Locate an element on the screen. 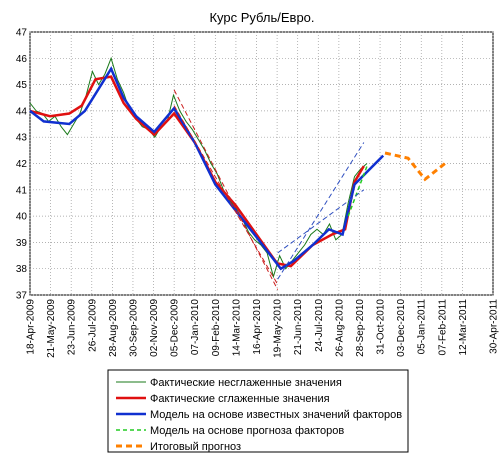 This screenshot has width=499, height=459. legend-label: Модель на основе прогноза факторов is located at coordinates (247, 431).